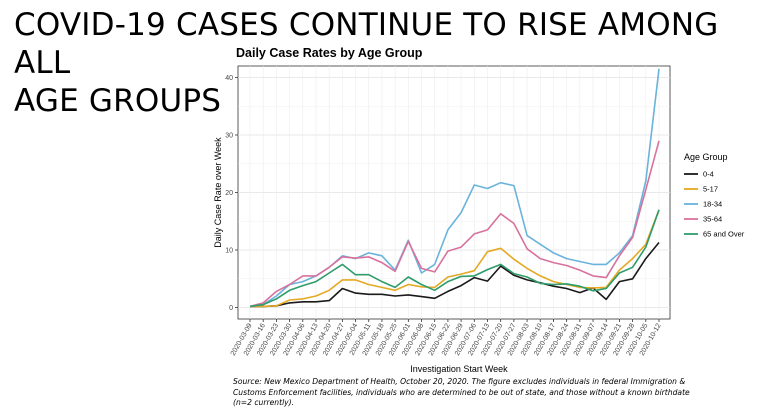  What do you see at coordinates (712, 219) in the screenshot?
I see `legend-label-35-64: 35-64` at bounding box center [712, 219].